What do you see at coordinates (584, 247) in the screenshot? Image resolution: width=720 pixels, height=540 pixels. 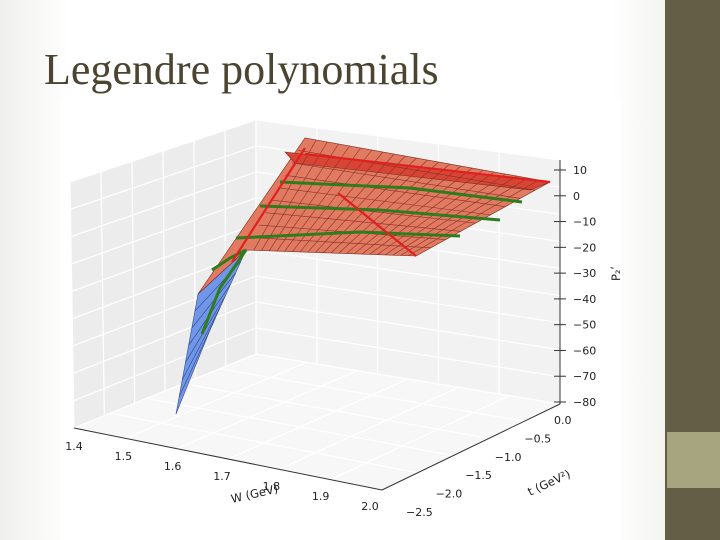 I see `z-tick-label: −20` at bounding box center [584, 247].